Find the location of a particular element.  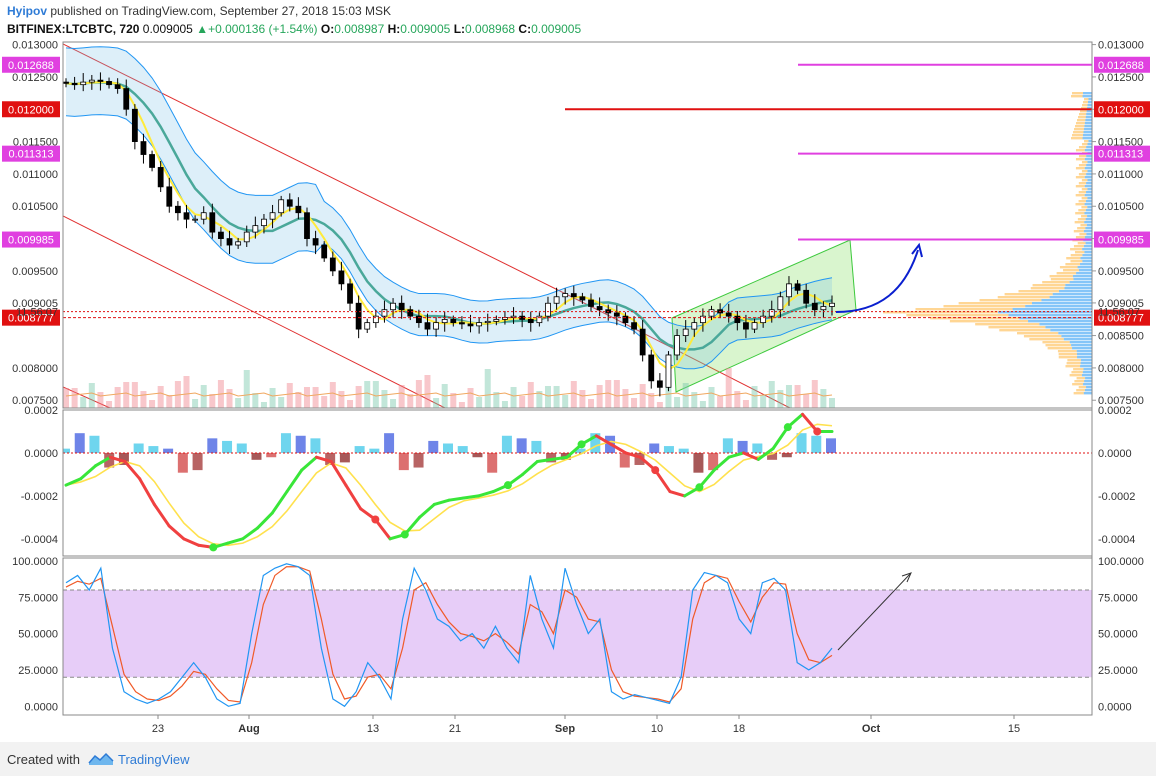

stochastic-d-line is located at coordinates (449, 634).